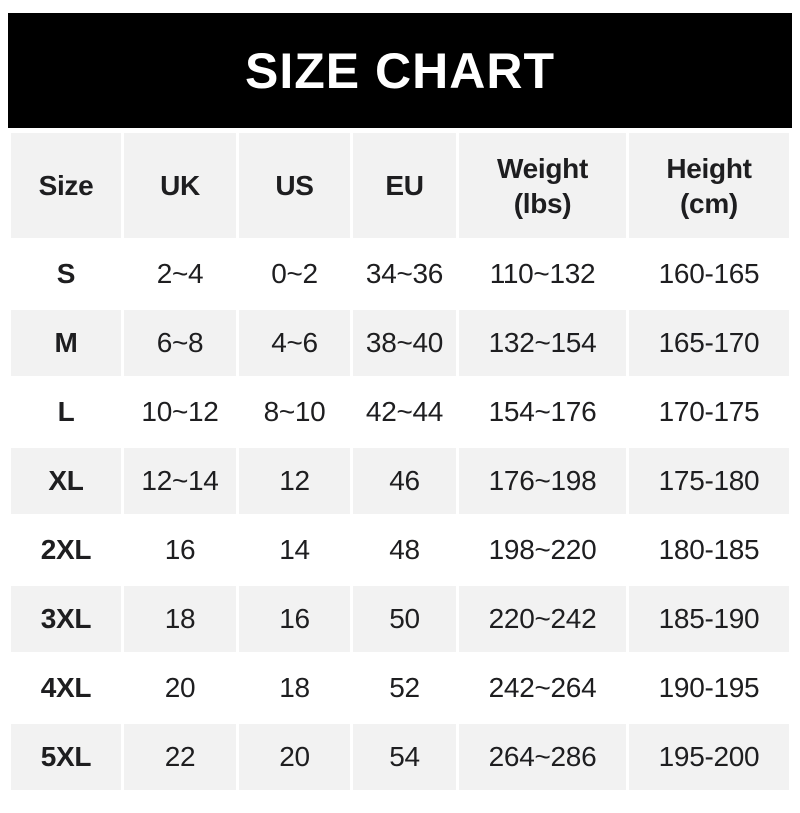  What do you see at coordinates (180, 688) in the screenshot?
I see `cell-uk: 20` at bounding box center [180, 688].